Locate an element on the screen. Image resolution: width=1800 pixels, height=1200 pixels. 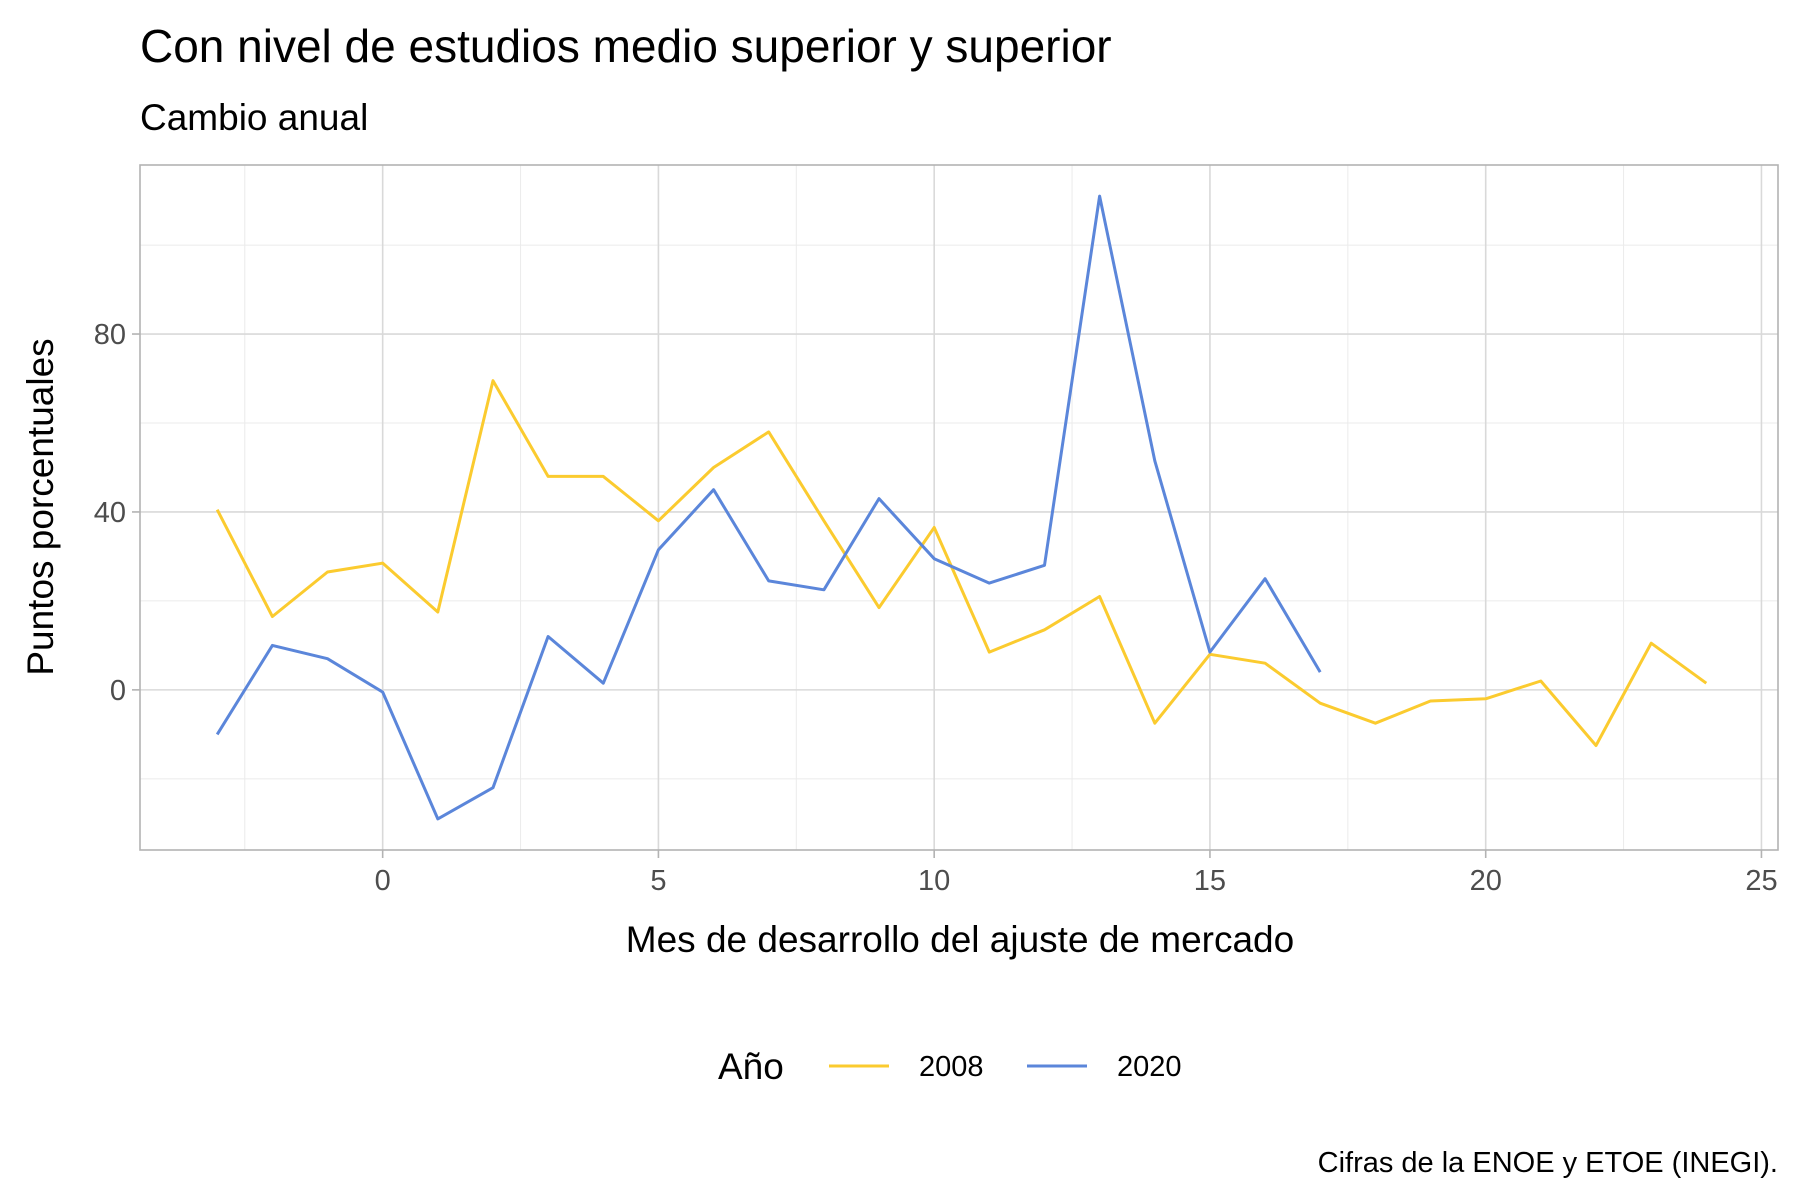
x-tick-label: 25 is located at coordinates (1761, 881).